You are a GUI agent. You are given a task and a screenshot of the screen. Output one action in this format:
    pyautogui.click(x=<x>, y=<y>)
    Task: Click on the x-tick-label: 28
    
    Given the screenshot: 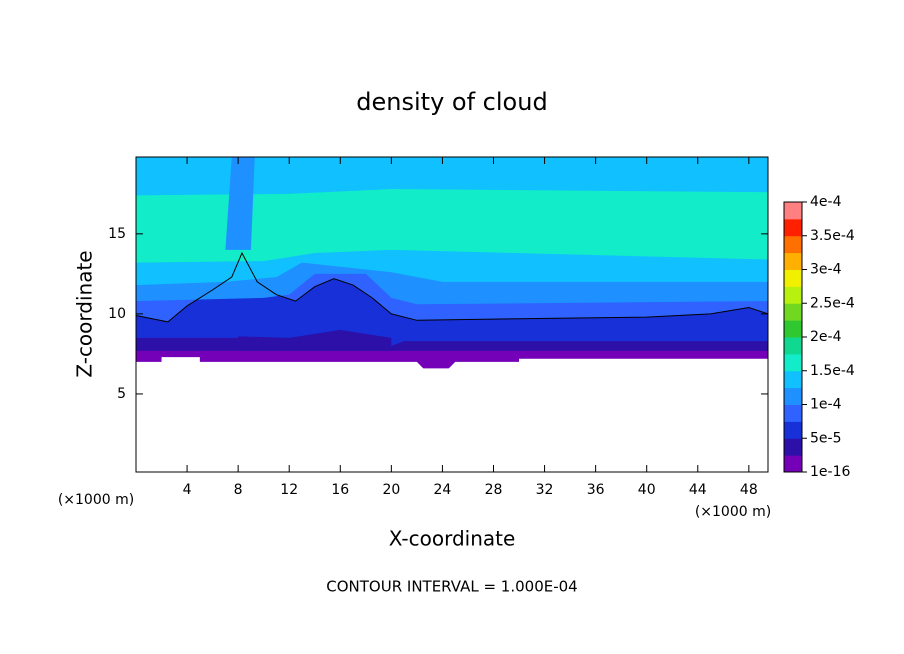 What is the action you would take?
    pyautogui.click(x=494, y=490)
    